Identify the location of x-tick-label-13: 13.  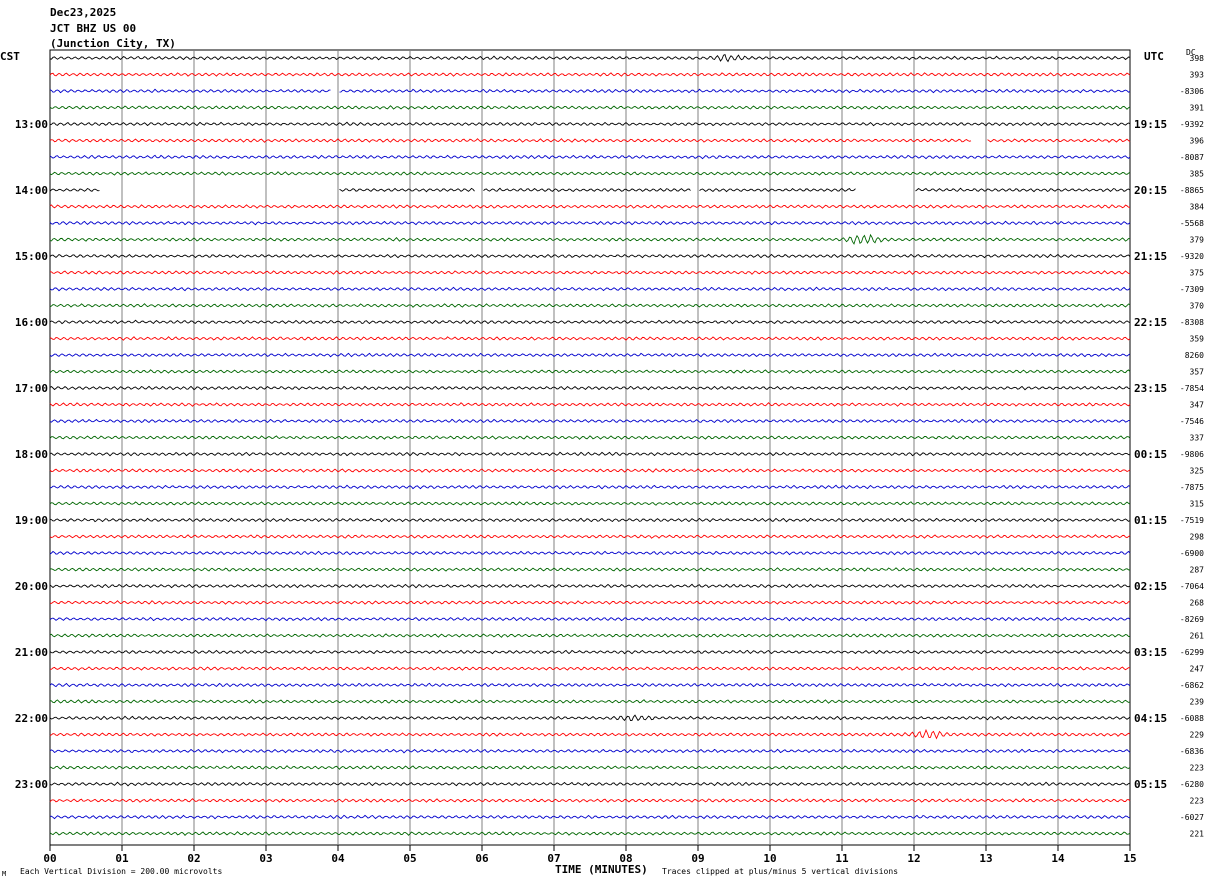
(985, 858).